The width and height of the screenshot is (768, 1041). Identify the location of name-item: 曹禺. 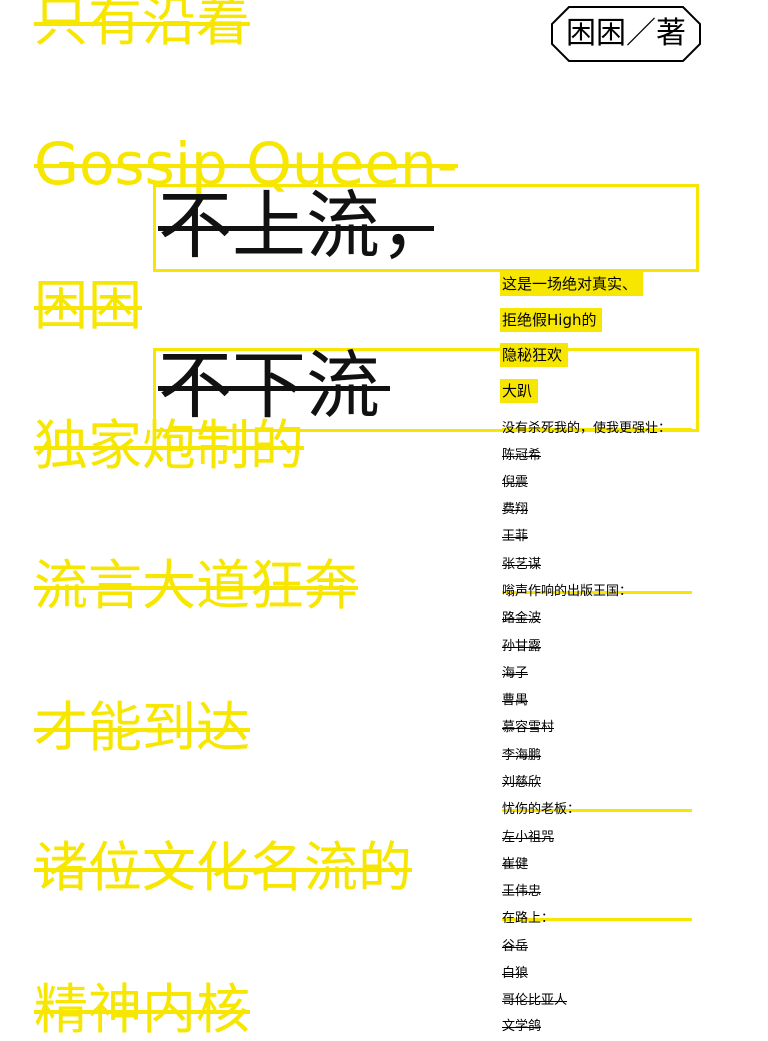
(515, 701).